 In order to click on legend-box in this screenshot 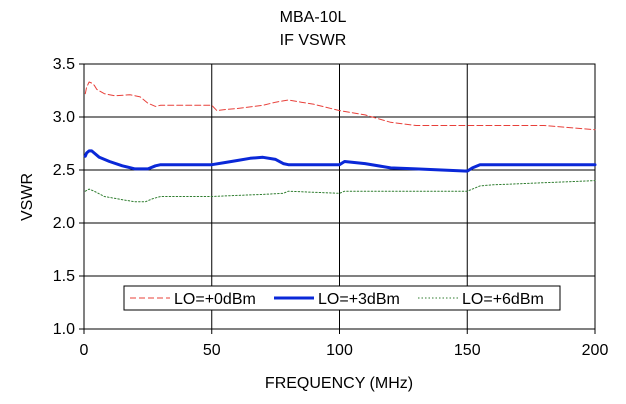, I will do `click(342, 298)`.